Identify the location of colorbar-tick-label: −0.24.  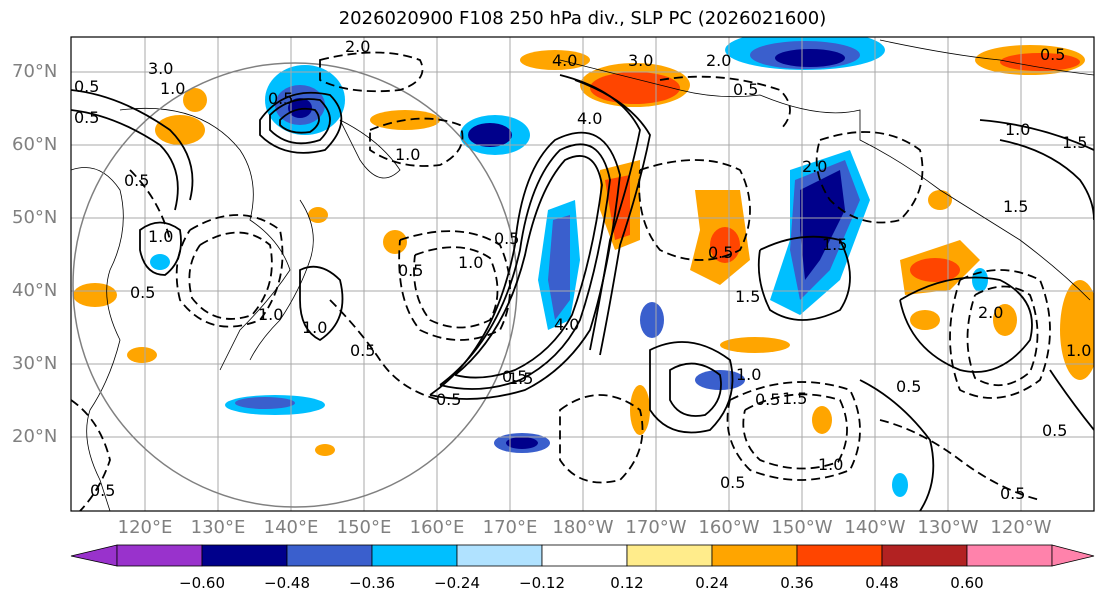
(457, 583).